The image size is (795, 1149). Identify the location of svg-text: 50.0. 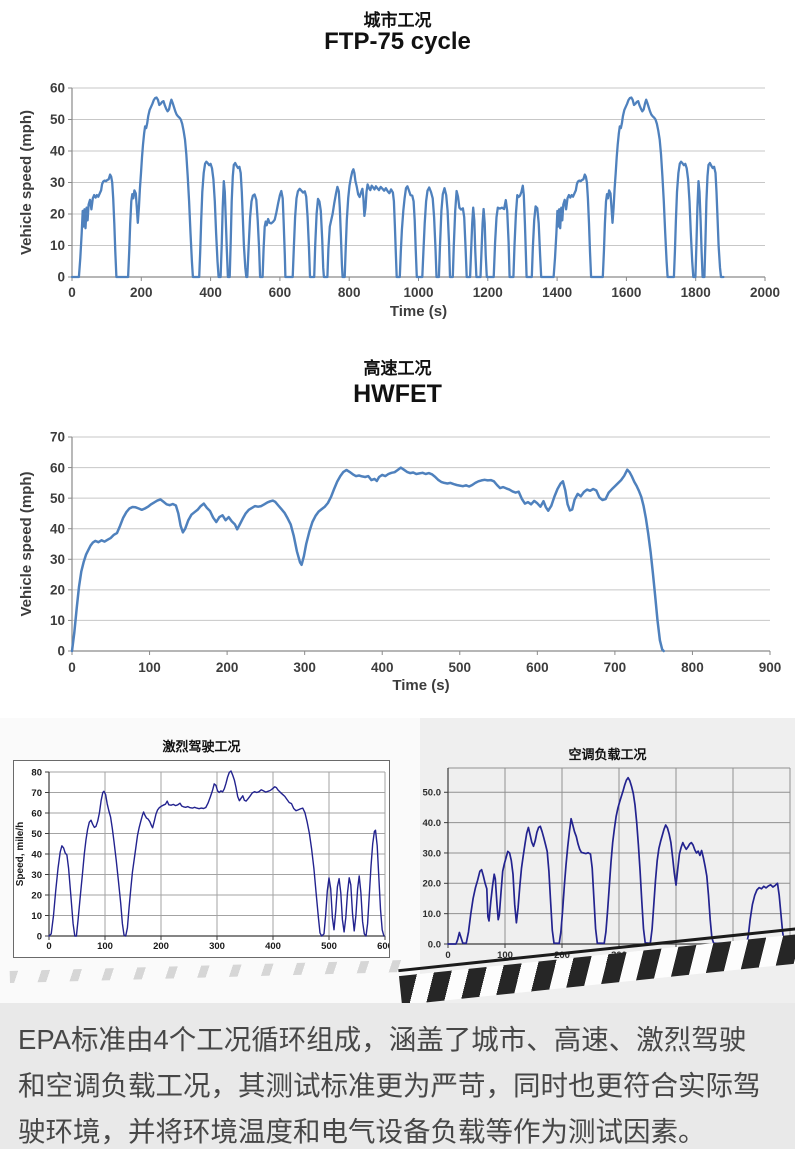
(432, 793).